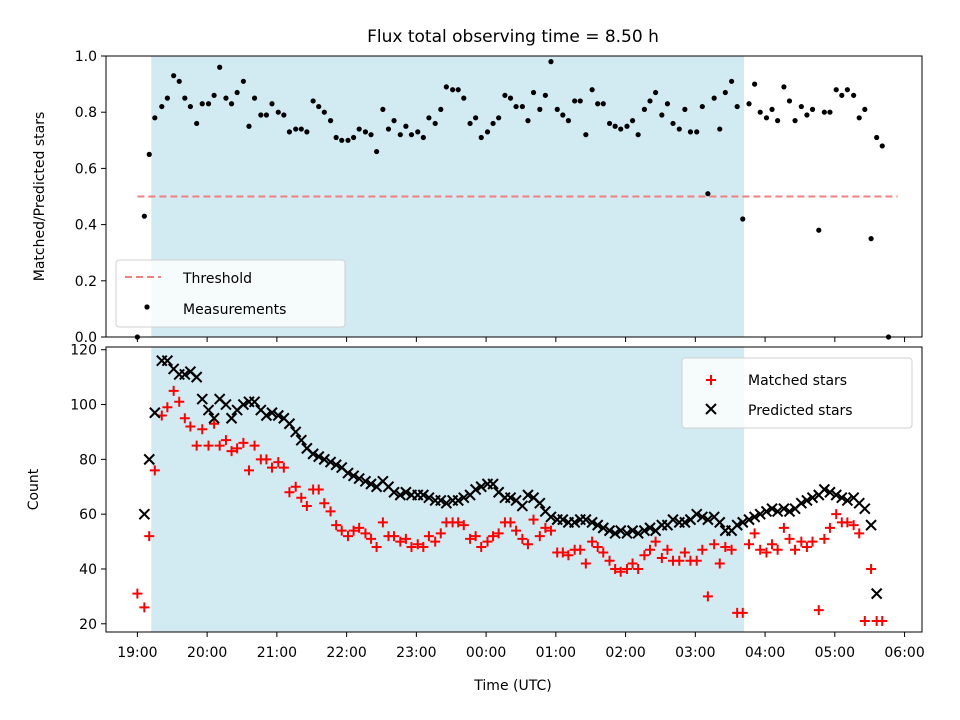 The image size is (960, 720). What do you see at coordinates (835, 653) in the screenshot?
I see `x-tick-label: 05:00` at bounding box center [835, 653].